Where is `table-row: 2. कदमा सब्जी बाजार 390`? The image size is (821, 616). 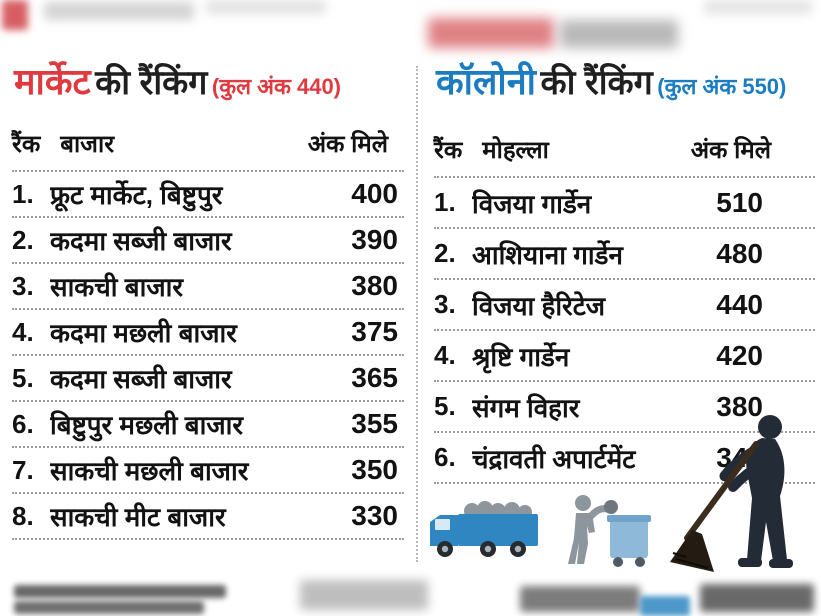 table-row: 2. कदमा सब्जी बाजार 390 is located at coordinates (208, 241).